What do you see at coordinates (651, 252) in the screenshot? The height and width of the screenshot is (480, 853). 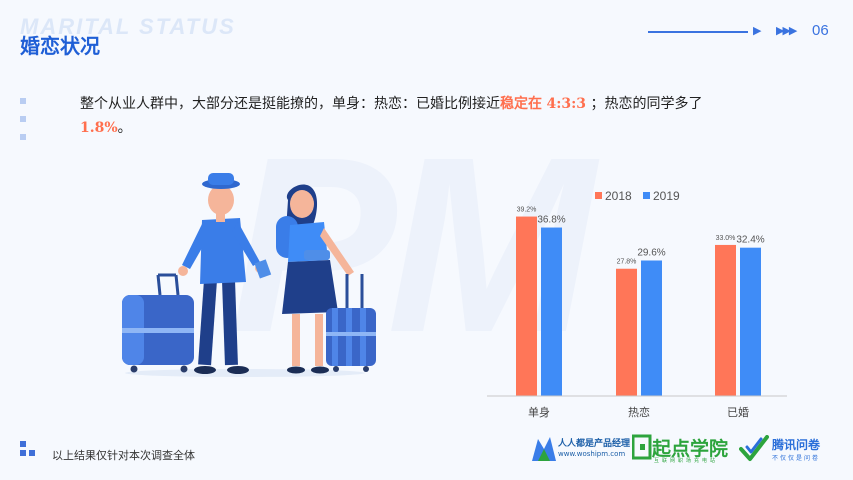 I see `data-label-2019-1: 29.6%` at bounding box center [651, 252].